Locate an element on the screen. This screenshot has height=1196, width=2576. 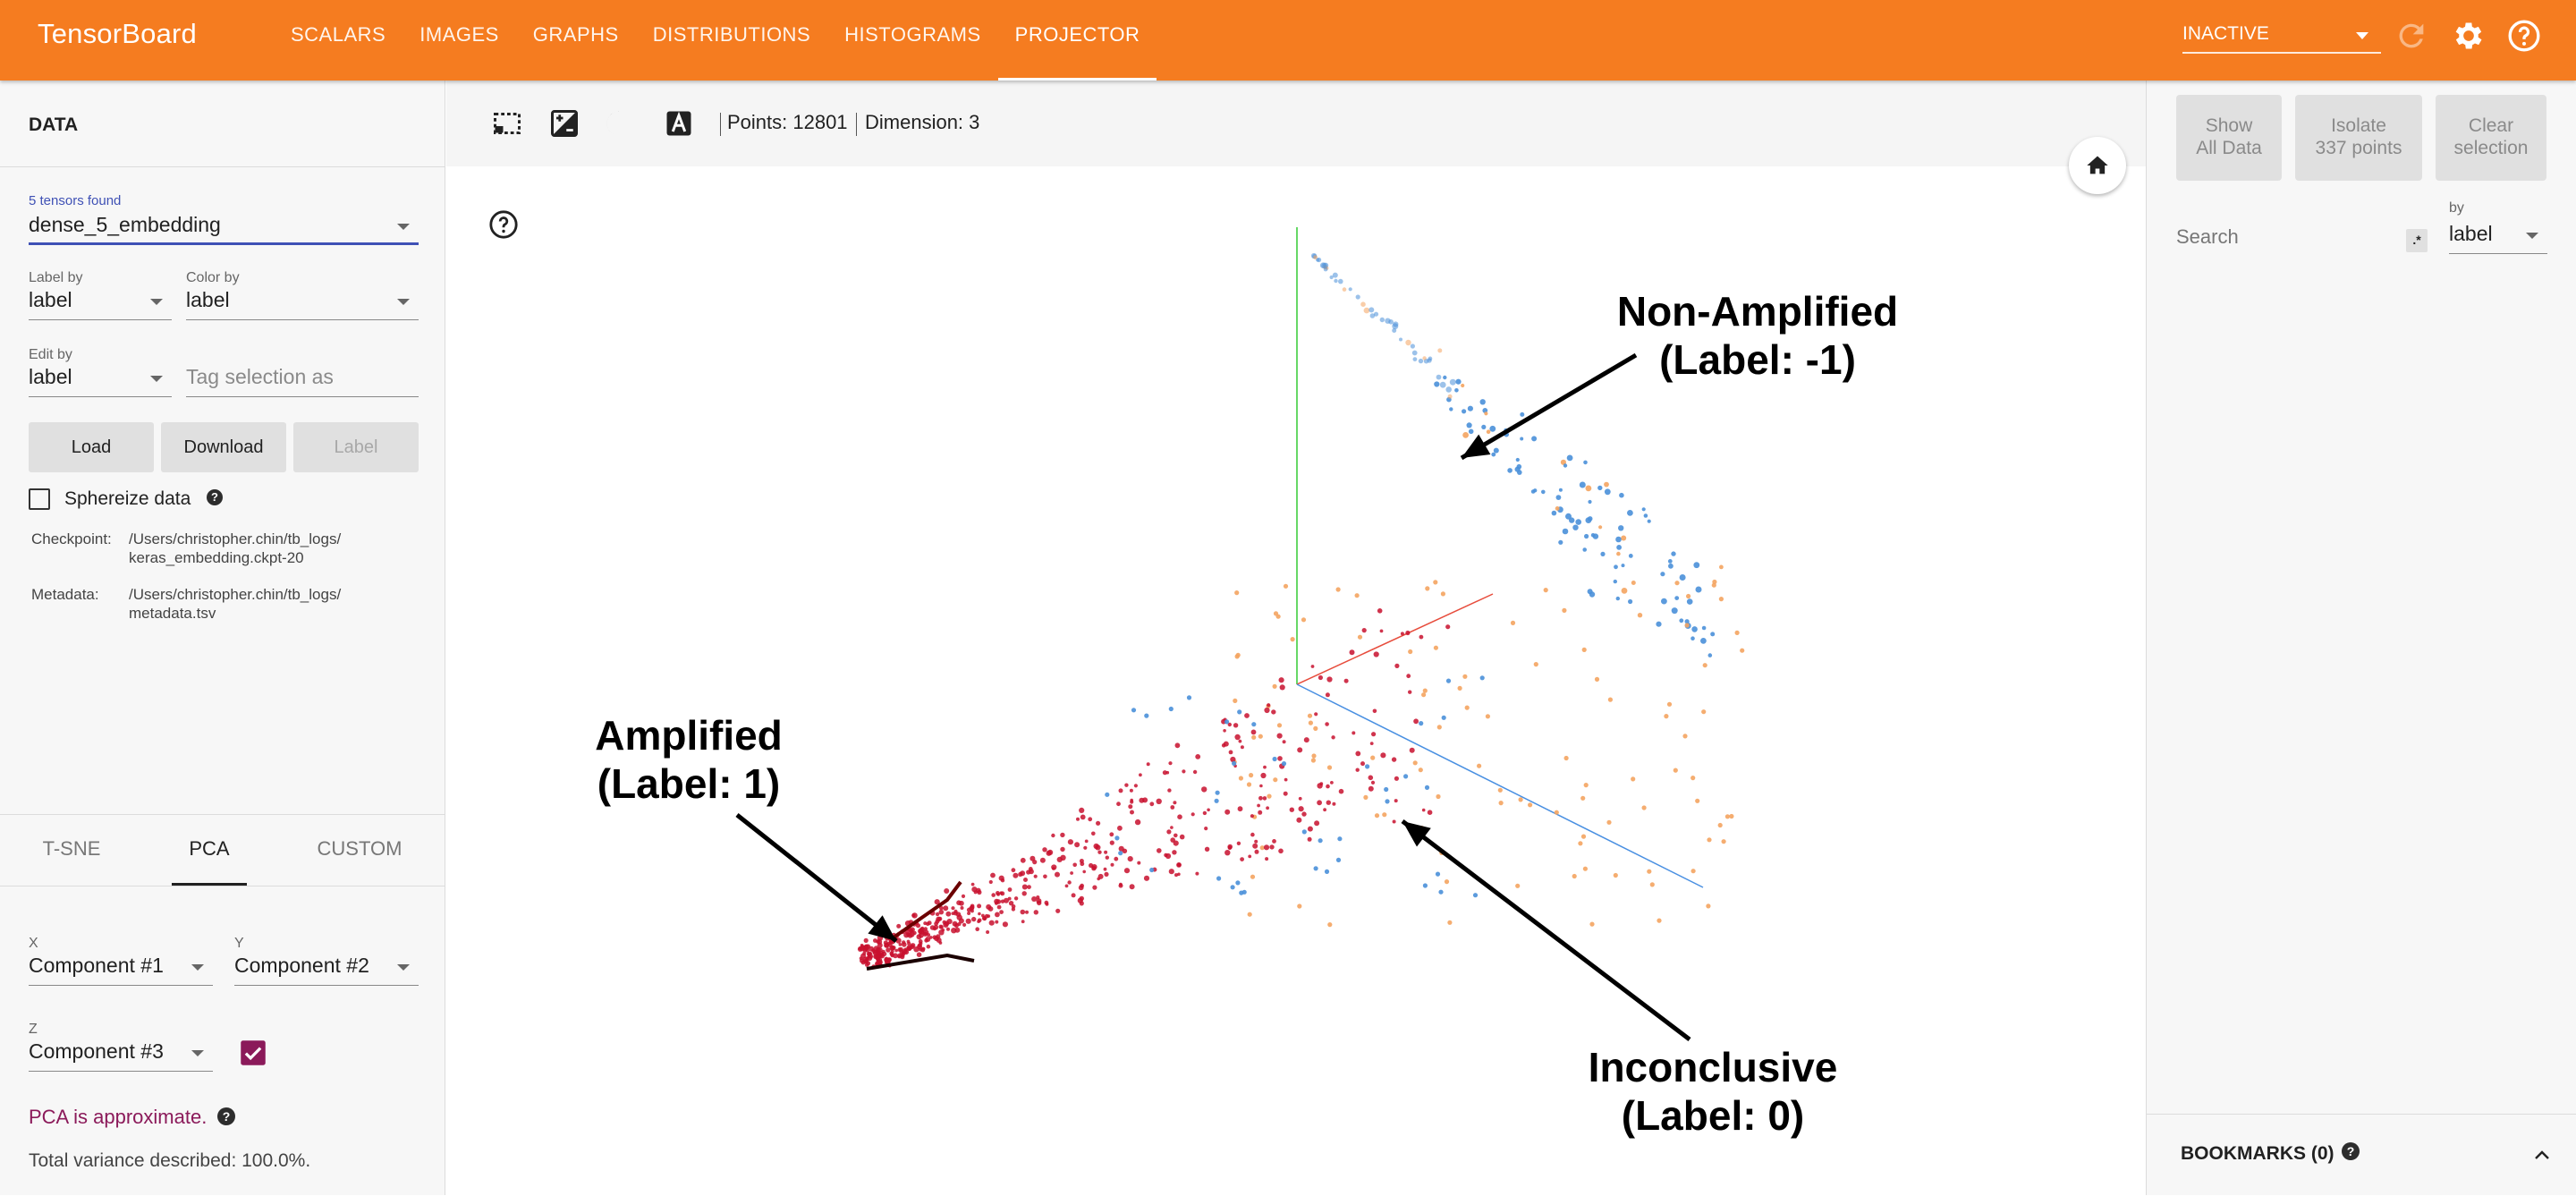
night-mode-exposure-icon is located at coordinates (564, 123).